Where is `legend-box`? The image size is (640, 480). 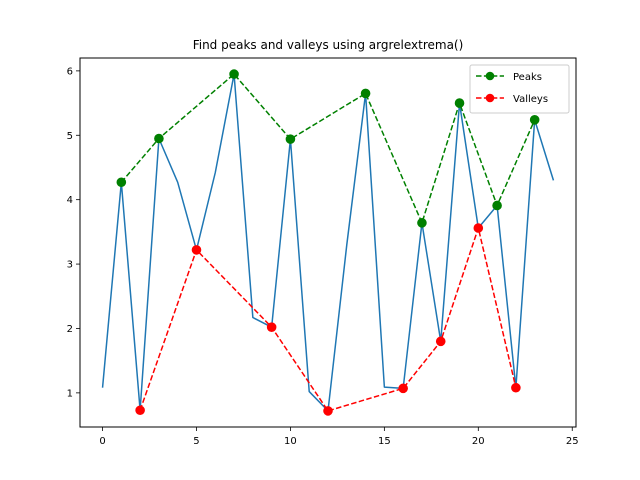 legend-box is located at coordinates (519, 89).